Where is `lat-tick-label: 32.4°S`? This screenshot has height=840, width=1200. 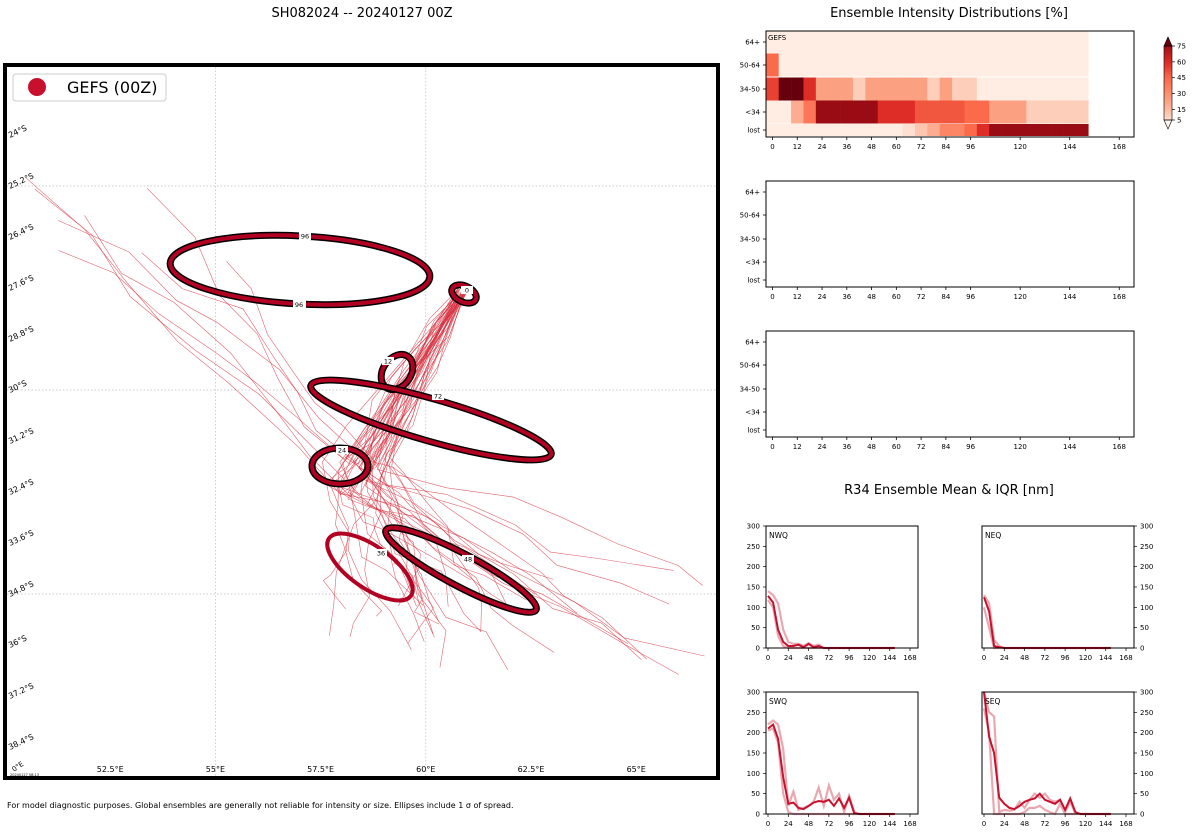 lat-tick-label: 32.4°S is located at coordinates (21, 487).